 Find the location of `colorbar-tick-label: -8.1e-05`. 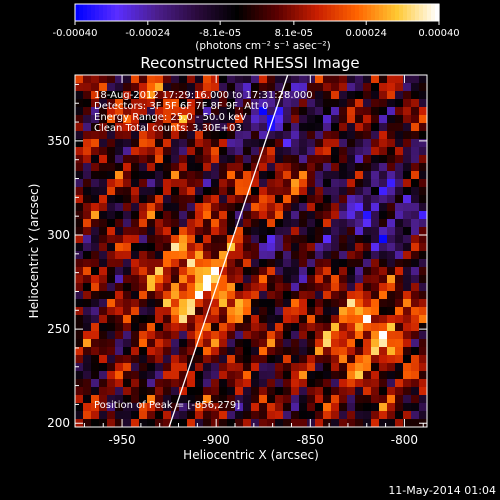

colorbar-tick-label: -8.1e-05 is located at coordinates (220, 33).